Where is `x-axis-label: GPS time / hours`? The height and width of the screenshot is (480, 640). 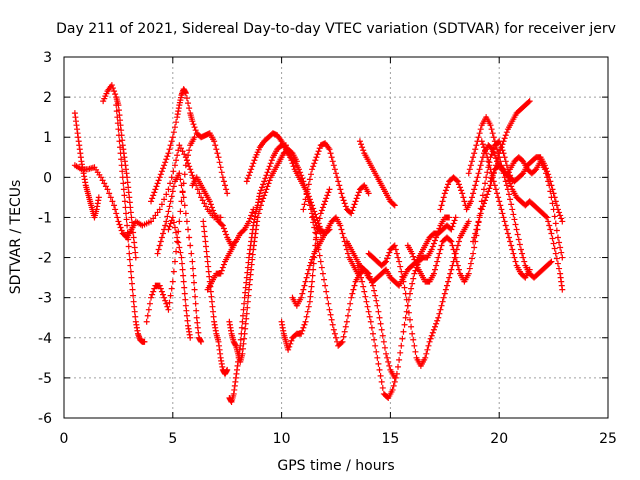 x-axis-label: GPS time / hours is located at coordinates (335, 466).